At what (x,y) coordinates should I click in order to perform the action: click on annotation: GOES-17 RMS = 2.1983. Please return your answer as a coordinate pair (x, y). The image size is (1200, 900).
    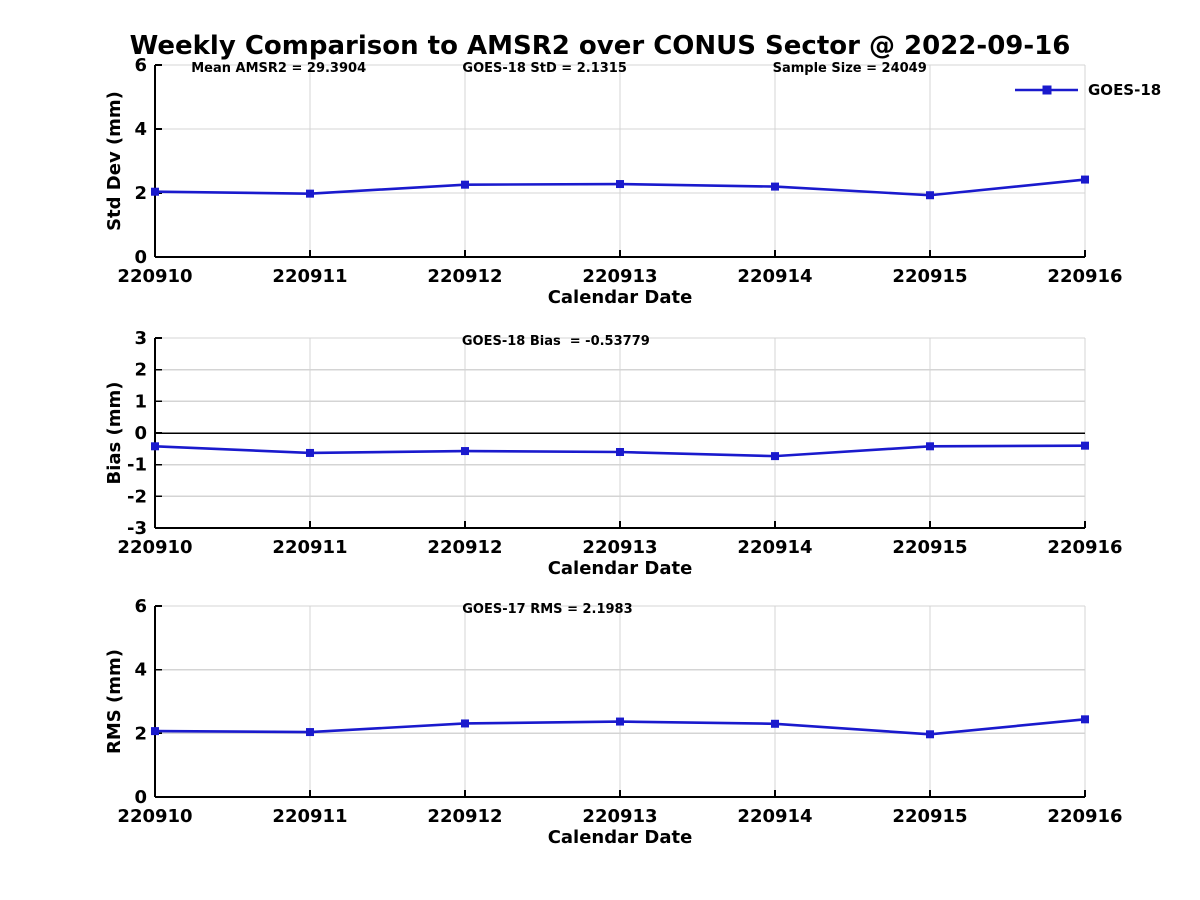
    Looking at the image, I should click on (547, 609).